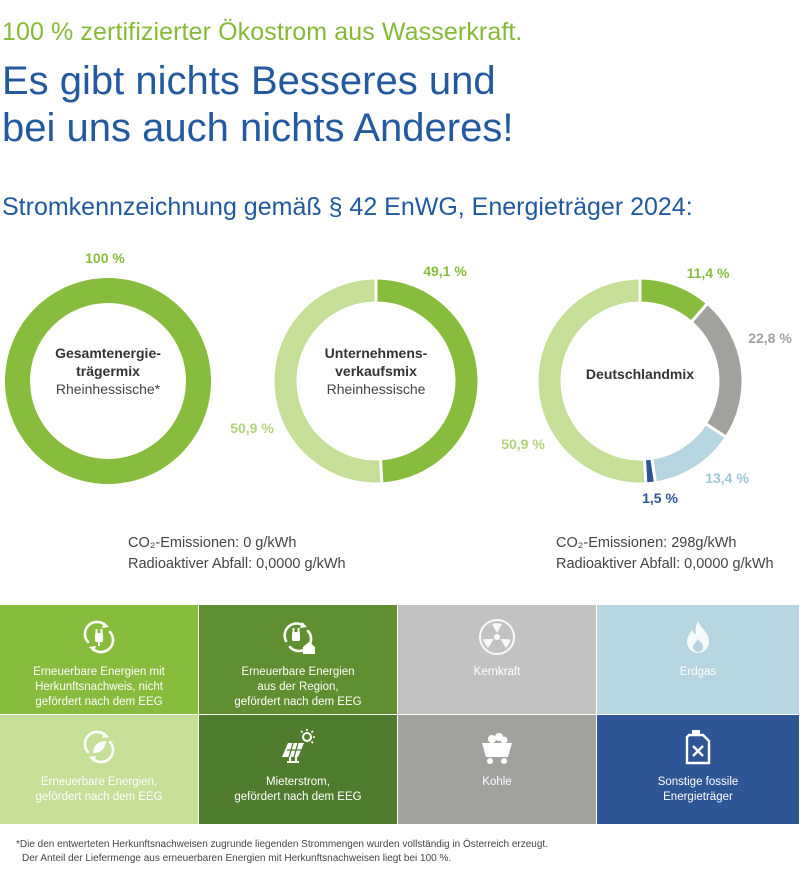 Image resolution: width=800 pixels, height=880 pixels. What do you see at coordinates (108, 389) in the screenshot?
I see `donut-1-subtitle: Rheinhessische*` at bounding box center [108, 389].